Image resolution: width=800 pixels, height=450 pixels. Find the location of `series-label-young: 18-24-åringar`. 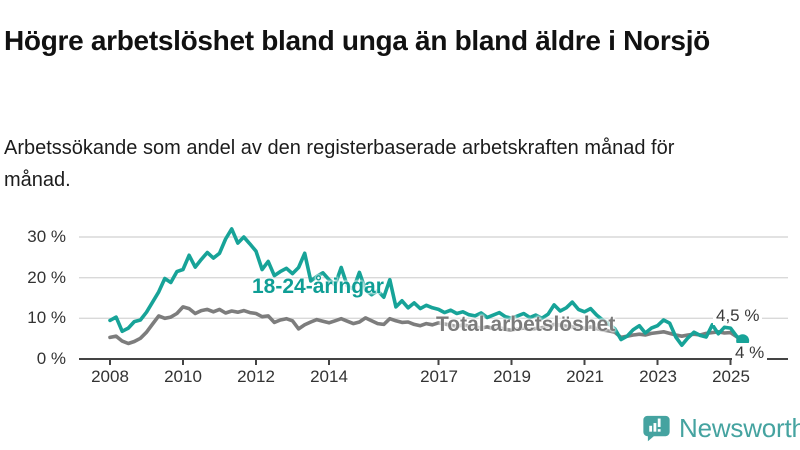

series-label-young: 18-24-åringar is located at coordinates (318, 286).